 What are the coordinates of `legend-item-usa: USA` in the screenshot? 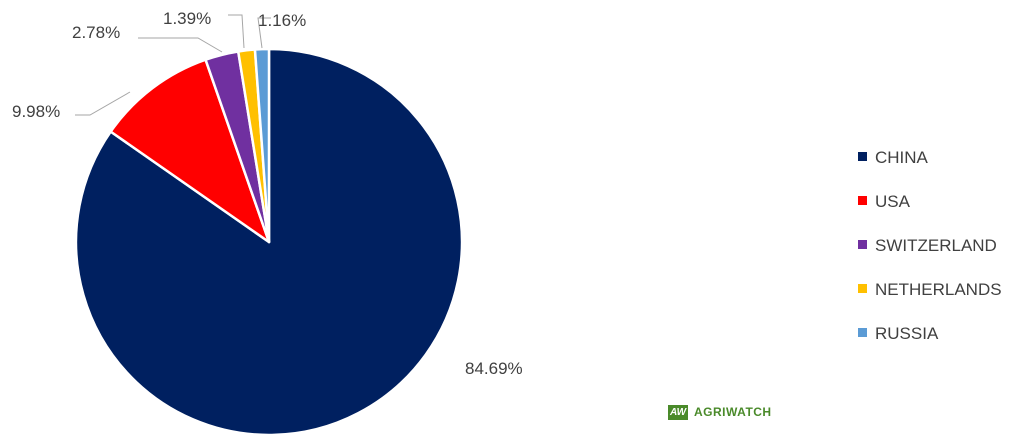 It's located at (884, 201).